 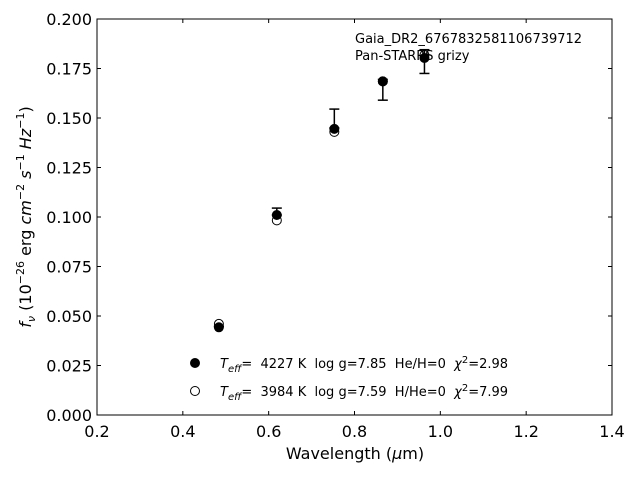 I want to click on y-tick-label: 0.000, so click(x=69, y=415).